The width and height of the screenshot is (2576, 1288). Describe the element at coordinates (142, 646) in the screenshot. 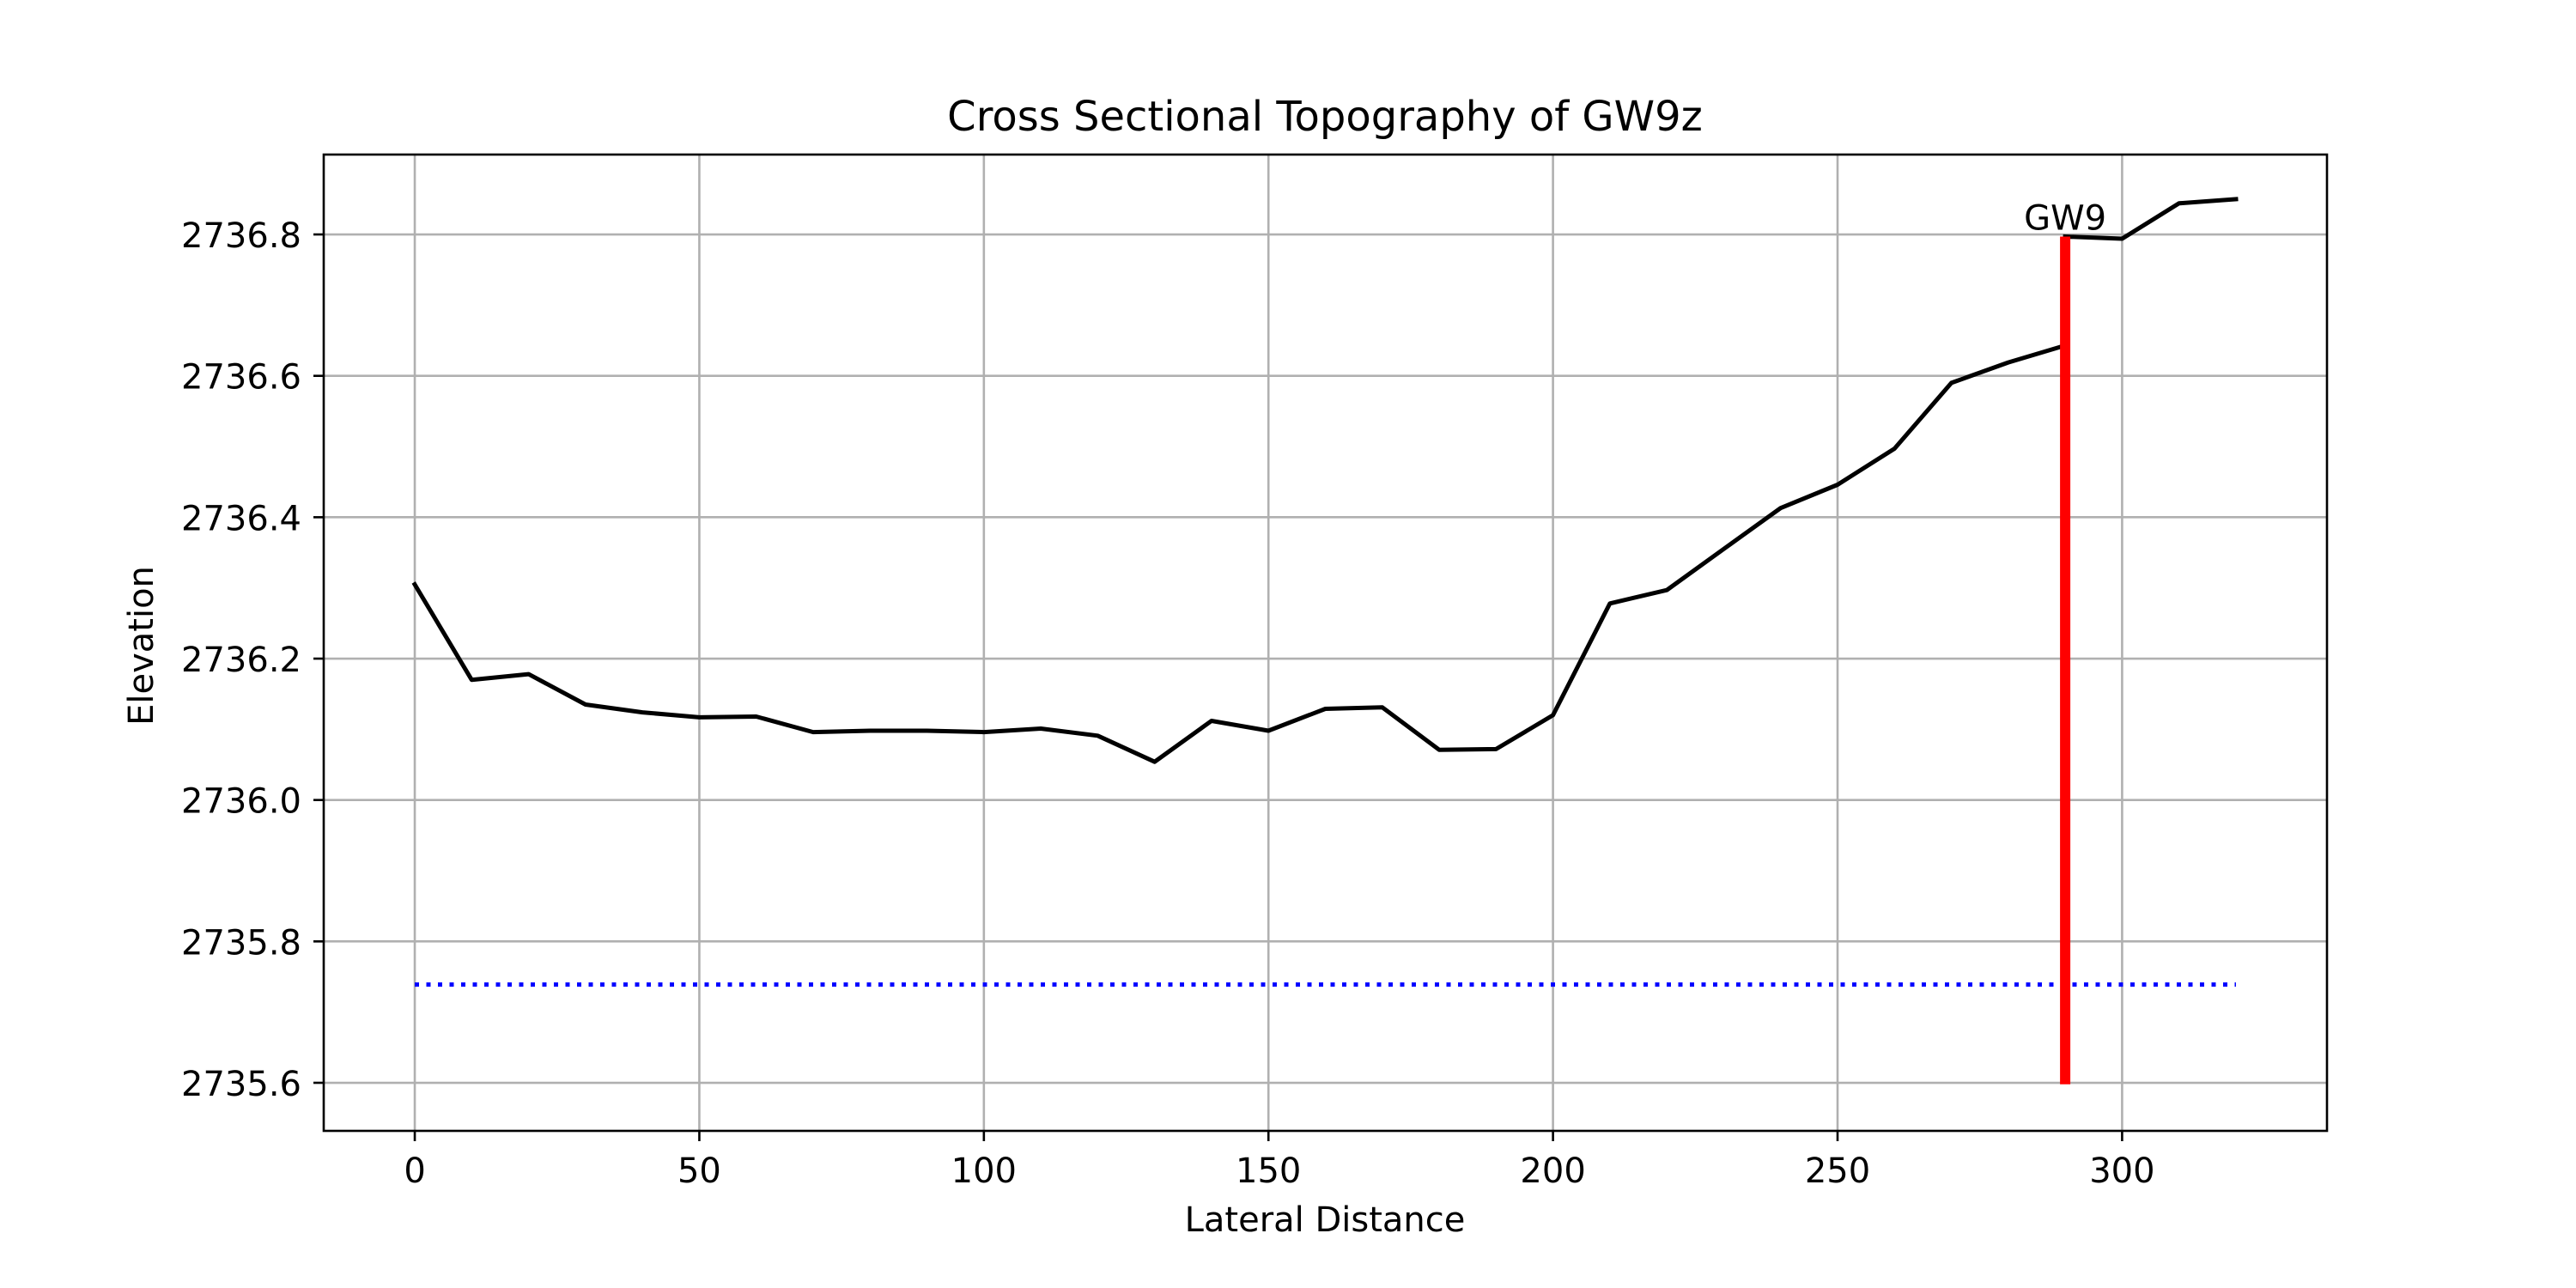

I see `y-axis-label: Elevation` at that location.